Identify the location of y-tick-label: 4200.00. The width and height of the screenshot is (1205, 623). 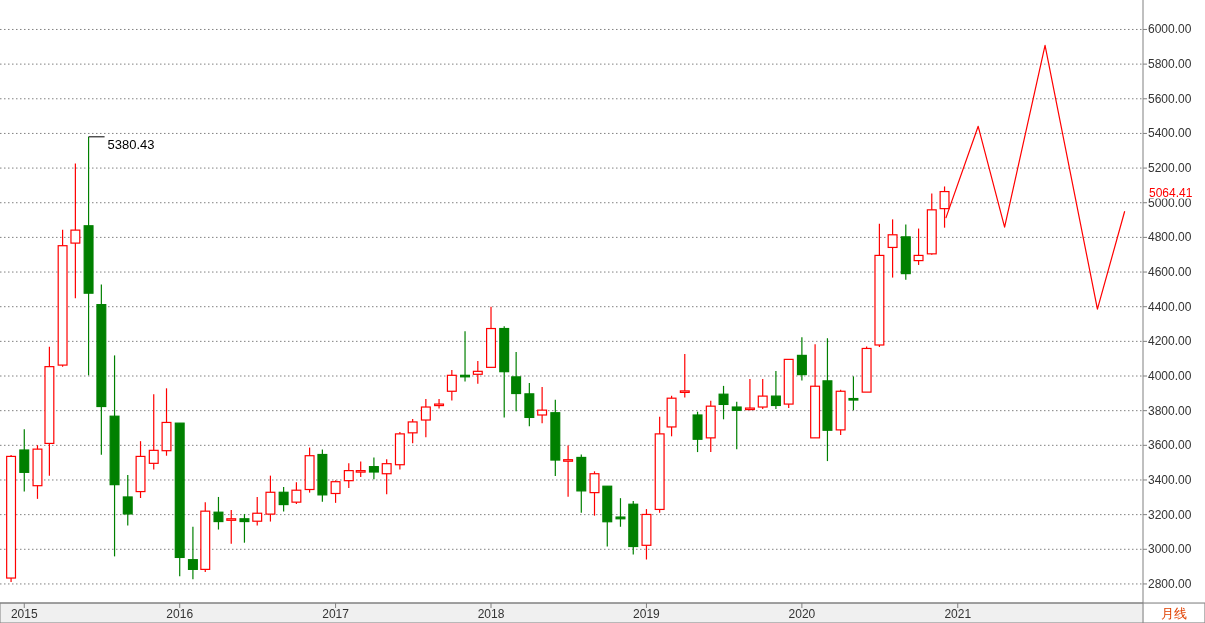
(1170, 341).